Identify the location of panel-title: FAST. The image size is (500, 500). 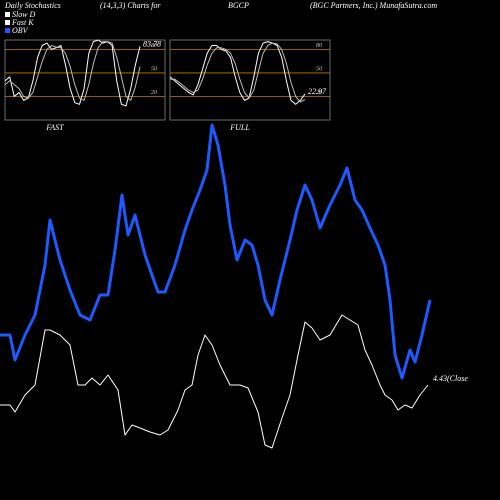
(54, 127).